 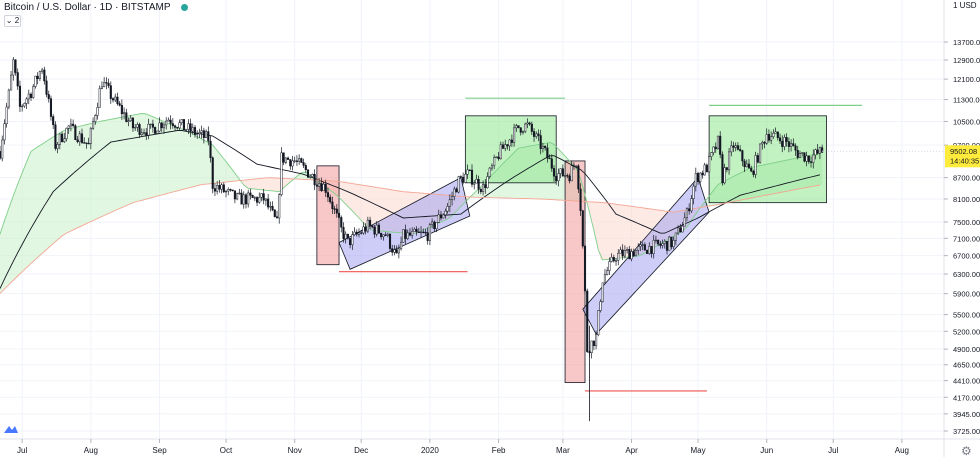 What do you see at coordinates (902, 450) in the screenshot?
I see `time-tick-label: Aug` at bounding box center [902, 450].